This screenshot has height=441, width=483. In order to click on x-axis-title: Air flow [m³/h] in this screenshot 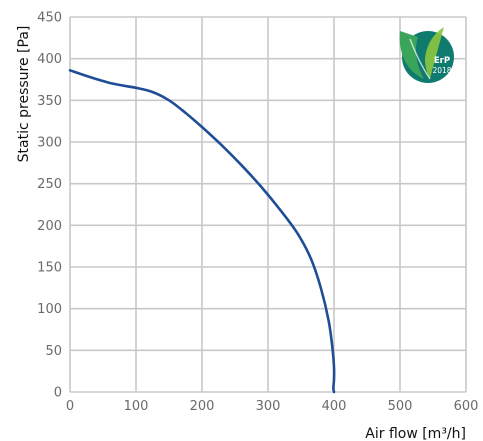, I will do `click(415, 433)`.